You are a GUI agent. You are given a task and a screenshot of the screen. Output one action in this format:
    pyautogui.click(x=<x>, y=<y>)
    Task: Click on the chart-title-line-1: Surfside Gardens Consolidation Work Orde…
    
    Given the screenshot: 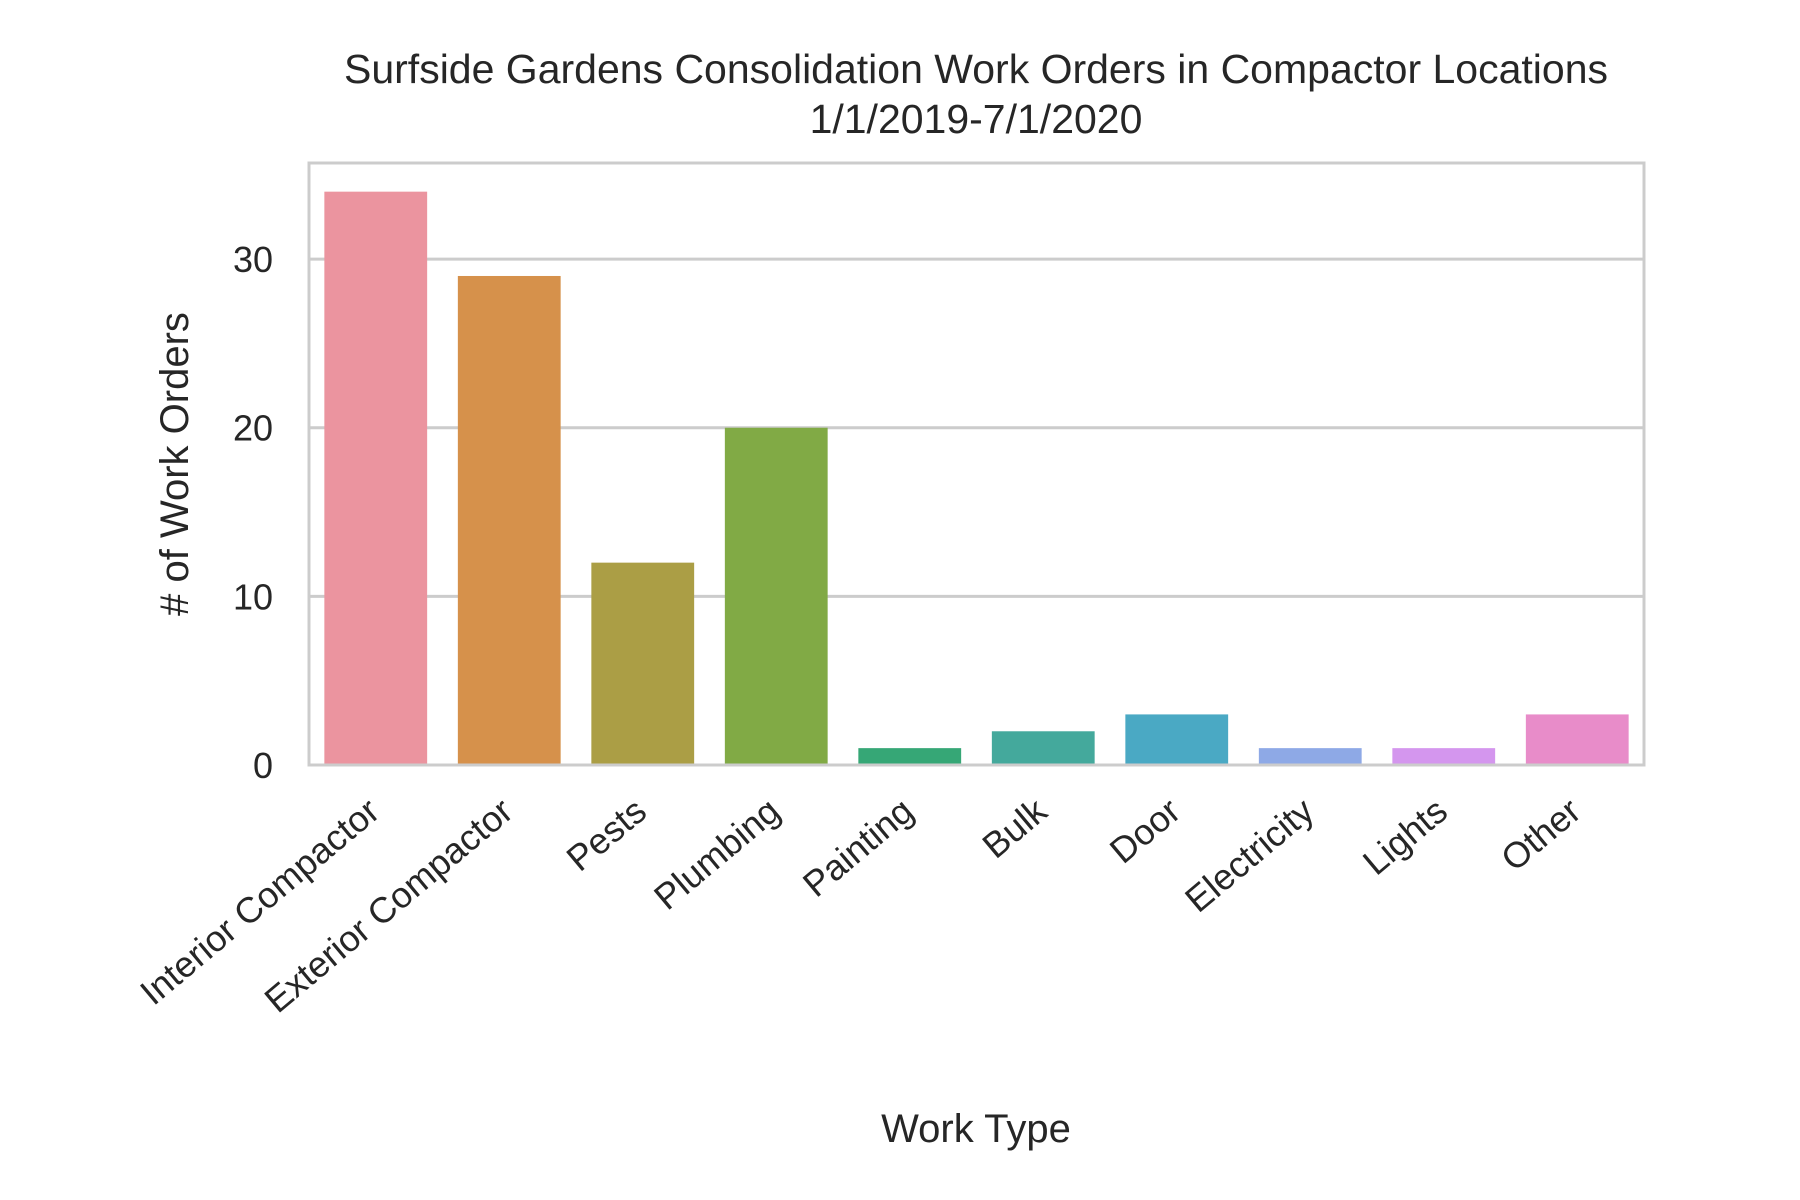 What is the action you would take?
    pyautogui.click(x=976, y=69)
    